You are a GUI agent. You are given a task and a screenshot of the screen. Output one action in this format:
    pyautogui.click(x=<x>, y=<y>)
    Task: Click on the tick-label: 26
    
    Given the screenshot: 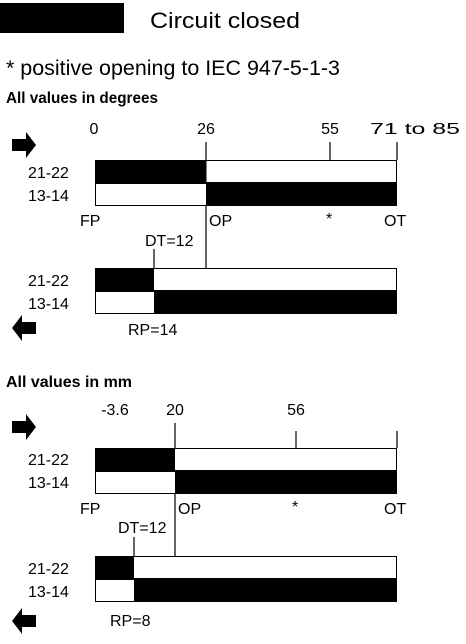 What is the action you would take?
    pyautogui.click(x=206, y=129)
    